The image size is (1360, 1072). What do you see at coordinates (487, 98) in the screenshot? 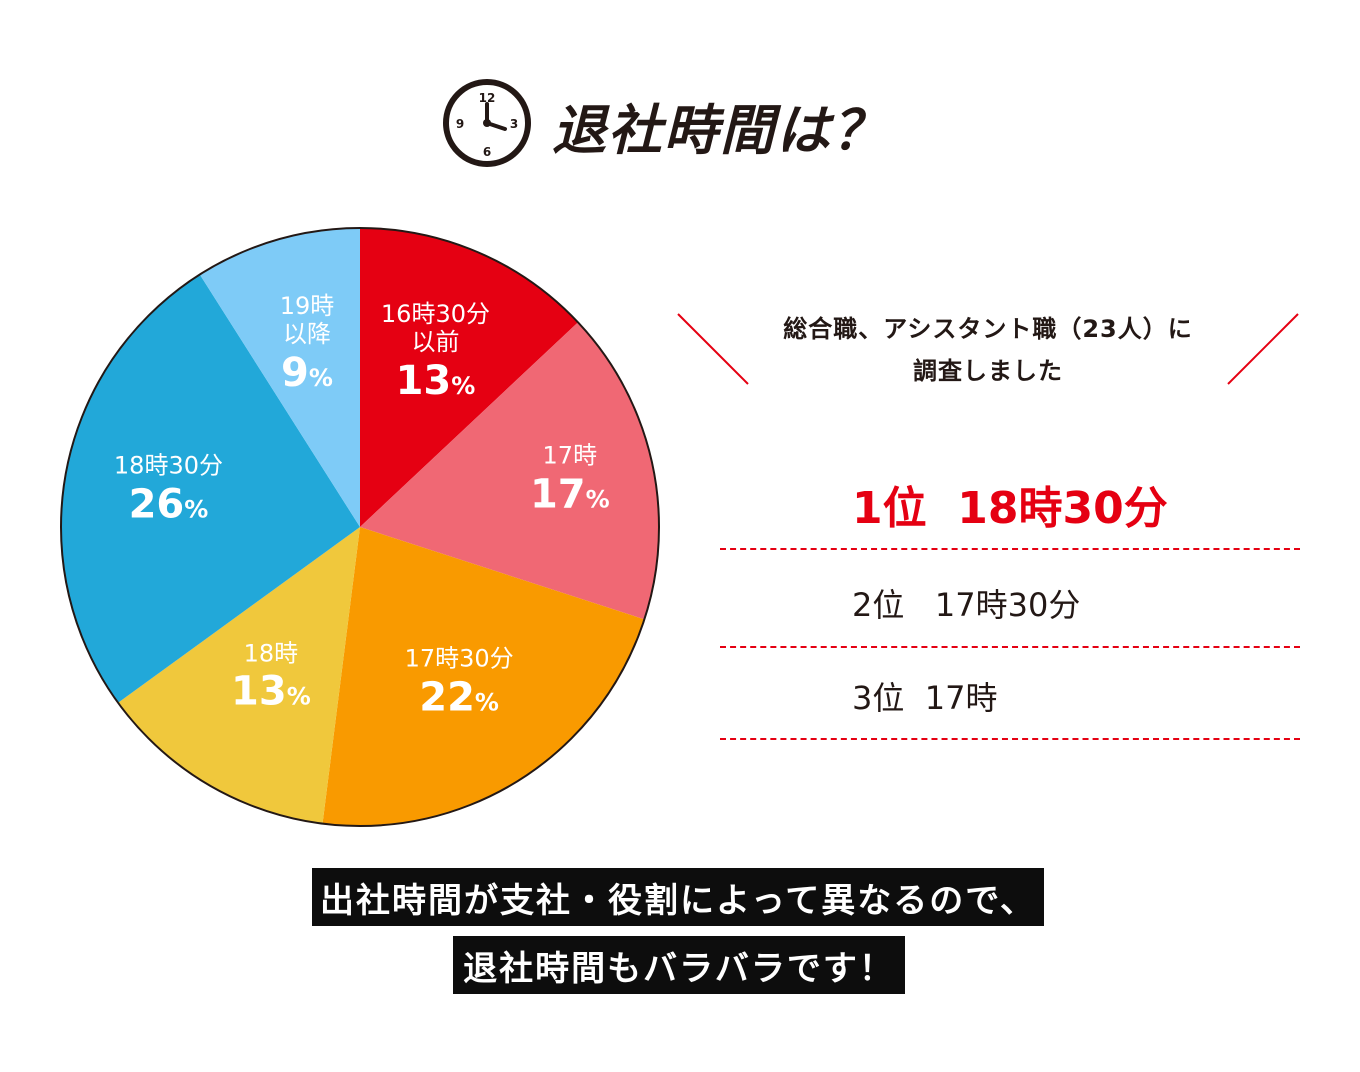
I see `clock-number-12: 12` at bounding box center [487, 98].